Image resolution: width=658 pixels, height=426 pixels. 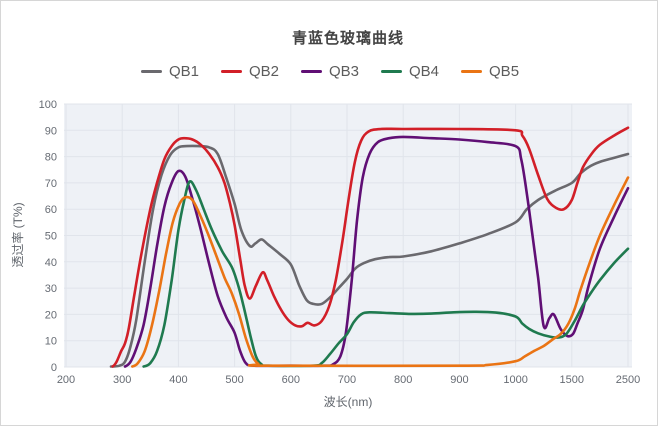 What do you see at coordinates (51, 237) in the screenshot?
I see `y-tick-label: 50` at bounding box center [51, 237].